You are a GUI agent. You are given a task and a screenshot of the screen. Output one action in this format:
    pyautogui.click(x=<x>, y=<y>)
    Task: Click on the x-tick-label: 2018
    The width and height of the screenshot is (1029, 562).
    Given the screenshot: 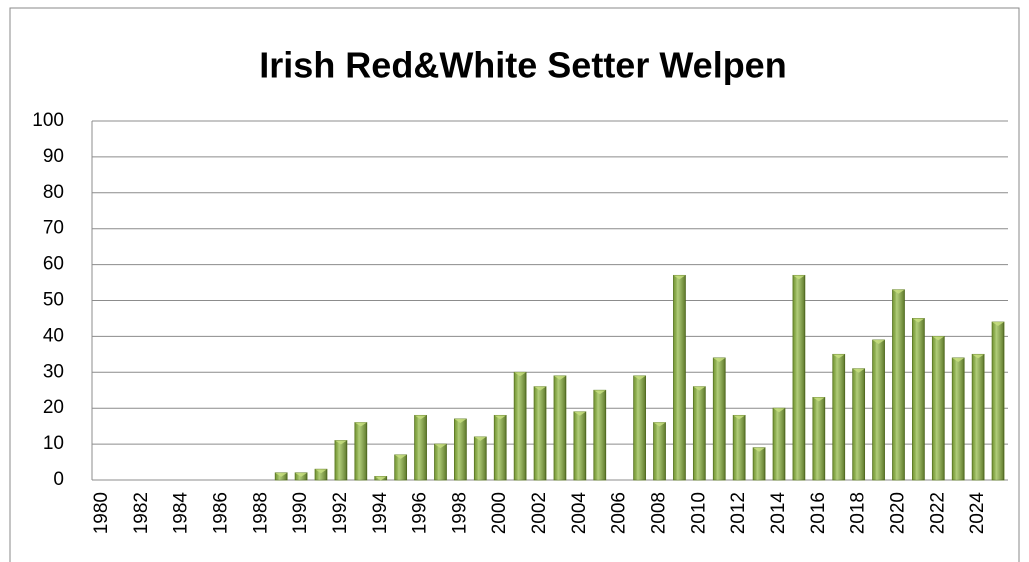 What is the action you would take?
    pyautogui.click(x=858, y=513)
    